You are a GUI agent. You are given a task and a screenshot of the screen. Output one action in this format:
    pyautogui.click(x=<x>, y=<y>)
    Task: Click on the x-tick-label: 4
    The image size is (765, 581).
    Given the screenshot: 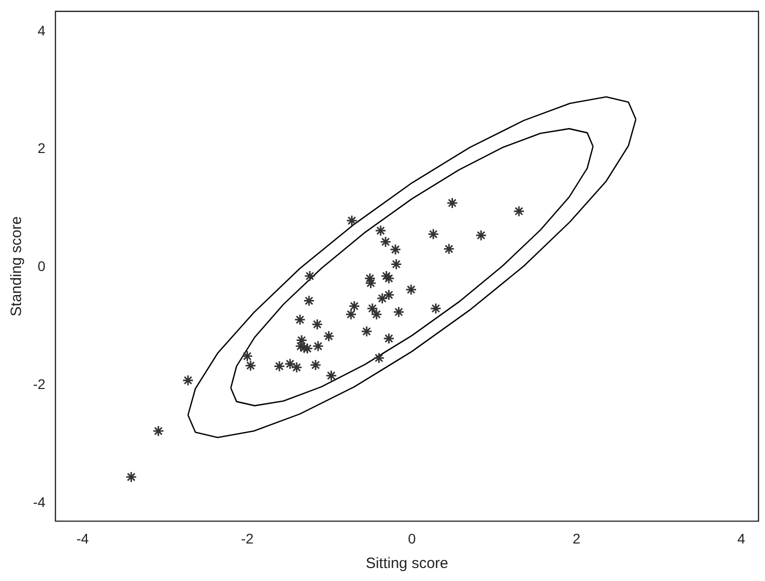 What is the action you would take?
    pyautogui.click(x=741, y=538)
    